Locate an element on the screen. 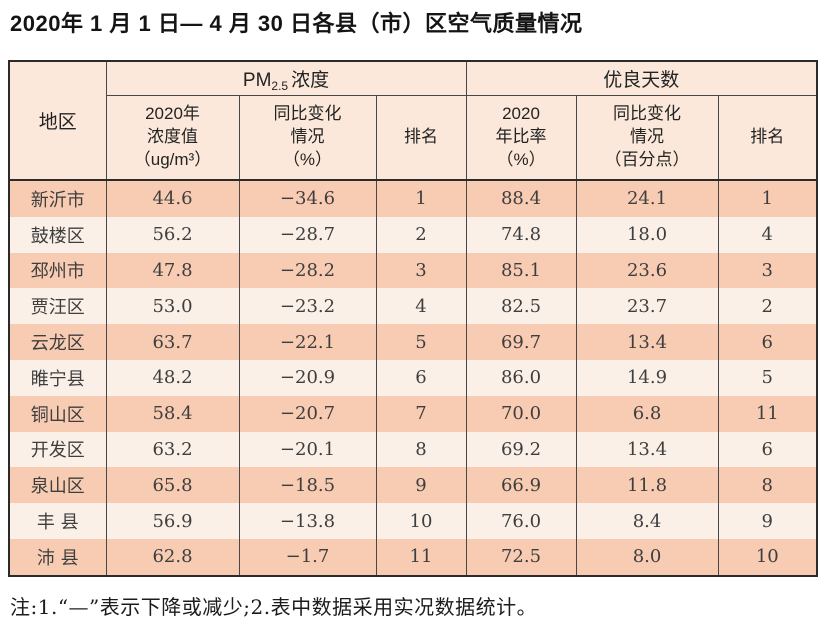  cell-pm-rank: 10 is located at coordinates (421, 521).